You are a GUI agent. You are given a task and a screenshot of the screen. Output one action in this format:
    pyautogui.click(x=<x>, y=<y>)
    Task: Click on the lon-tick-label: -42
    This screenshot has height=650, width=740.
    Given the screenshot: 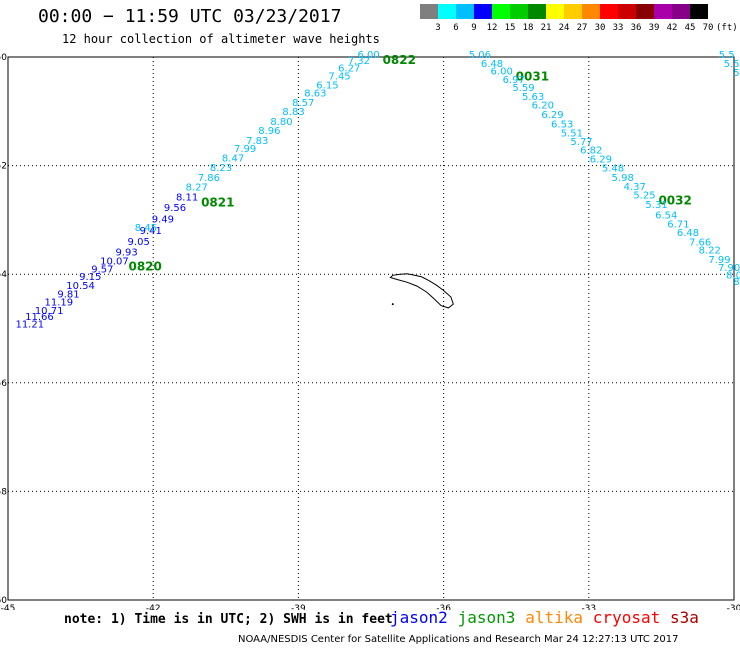 What is the action you would take?
    pyautogui.click(x=153, y=607)
    